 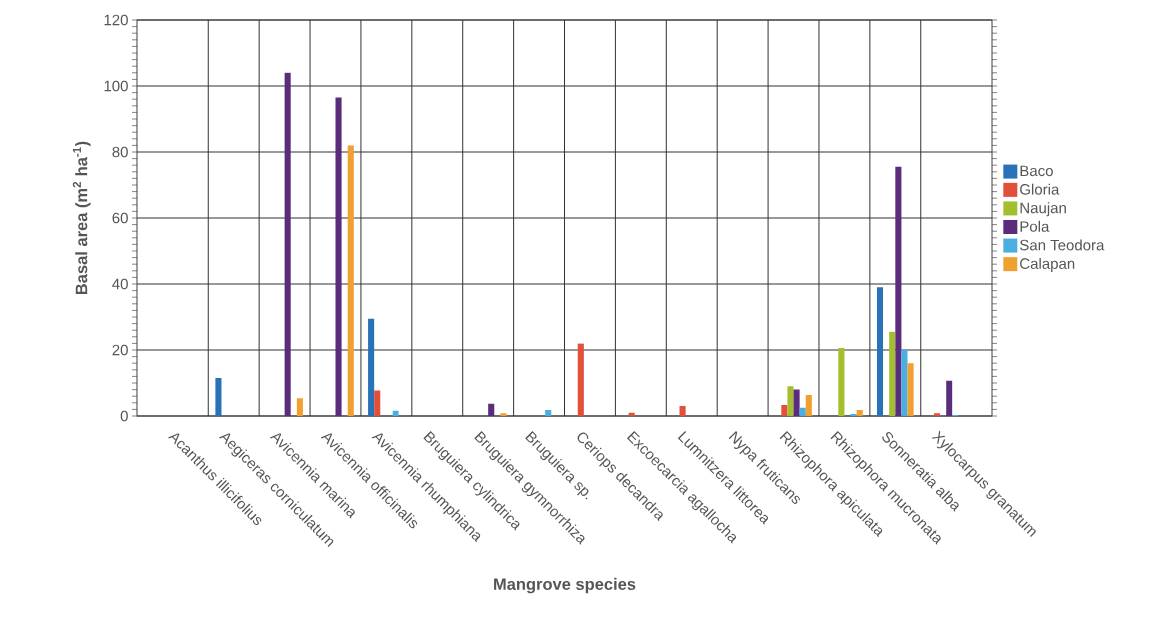 What do you see at coordinates (120, 152) in the screenshot?
I see `y-tick-label: 80` at bounding box center [120, 152].